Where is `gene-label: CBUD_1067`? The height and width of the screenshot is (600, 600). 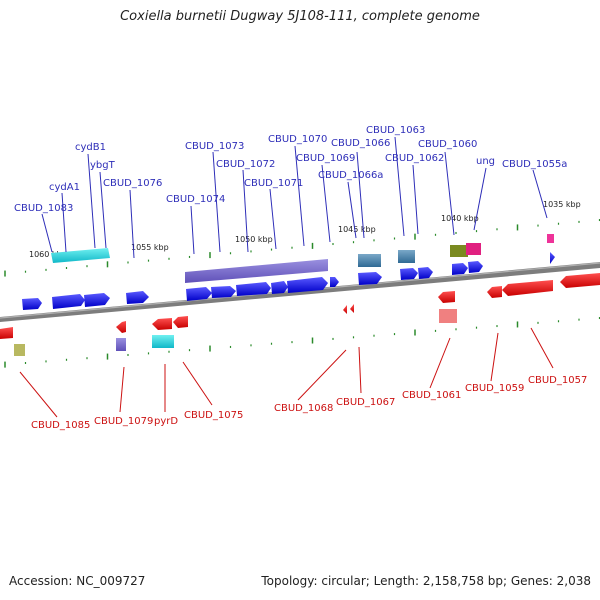 gene-label: CBUD_1067 is located at coordinates (365, 402).